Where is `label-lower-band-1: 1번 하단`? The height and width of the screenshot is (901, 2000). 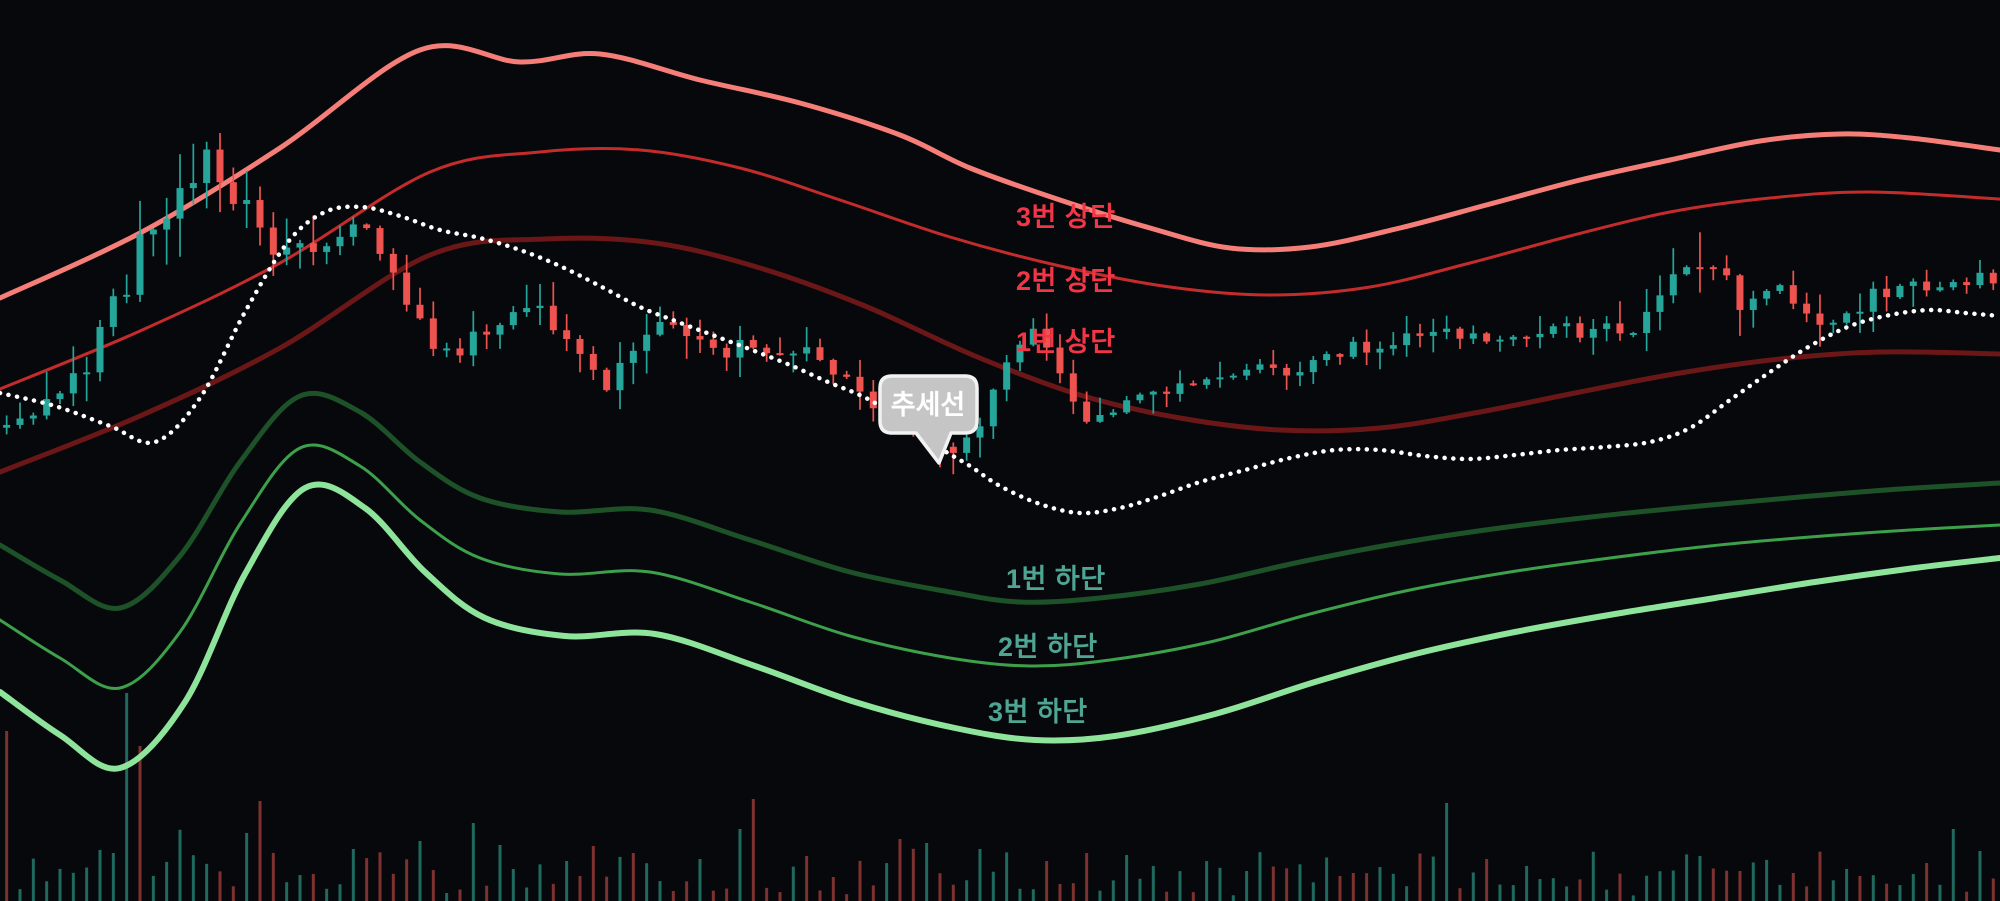
label-lower-band-1: 1번 하단 is located at coordinates (1056, 579).